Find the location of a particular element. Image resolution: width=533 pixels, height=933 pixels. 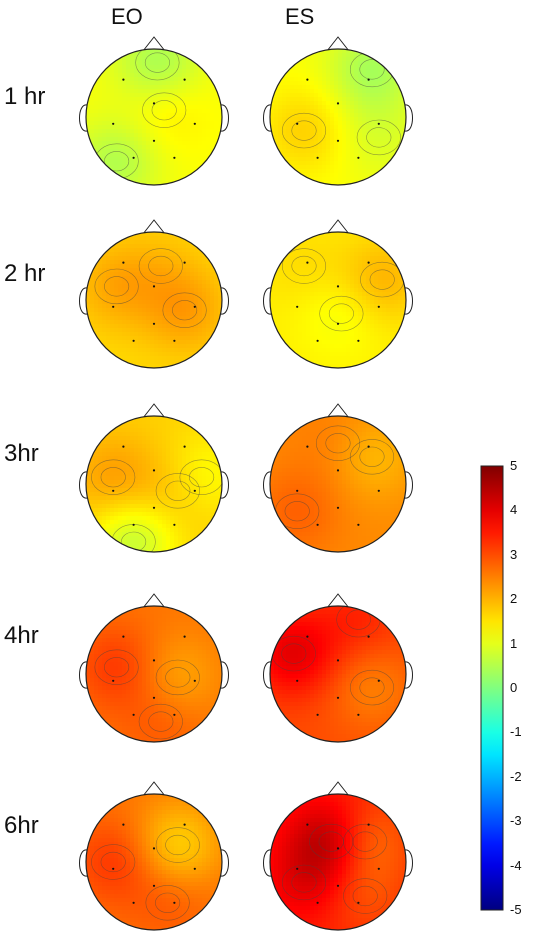

row-label-2hr: 2 hr is located at coordinates (25, 273).